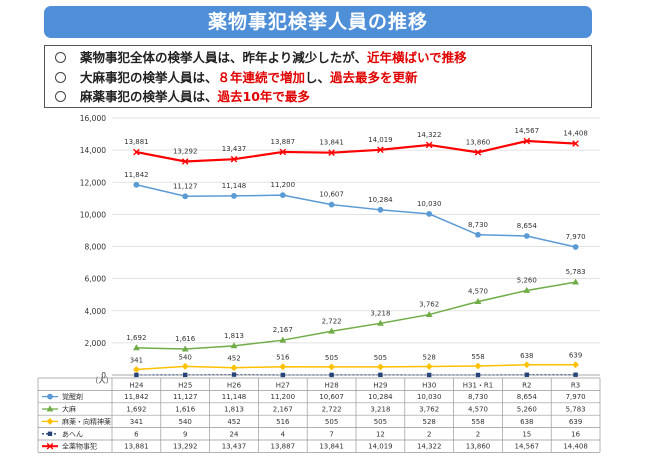  Describe the element at coordinates (576, 272) in the screenshot. I see `data-label: 5,783` at that location.